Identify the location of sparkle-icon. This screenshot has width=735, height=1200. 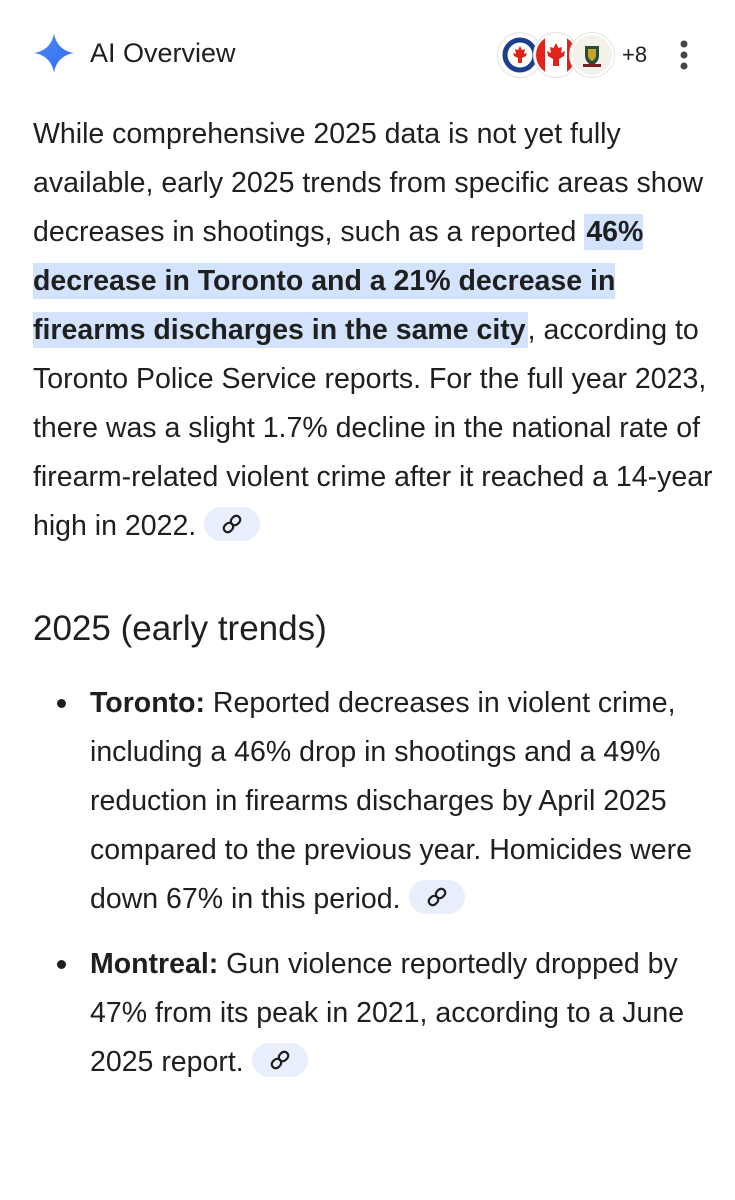
(54, 53).